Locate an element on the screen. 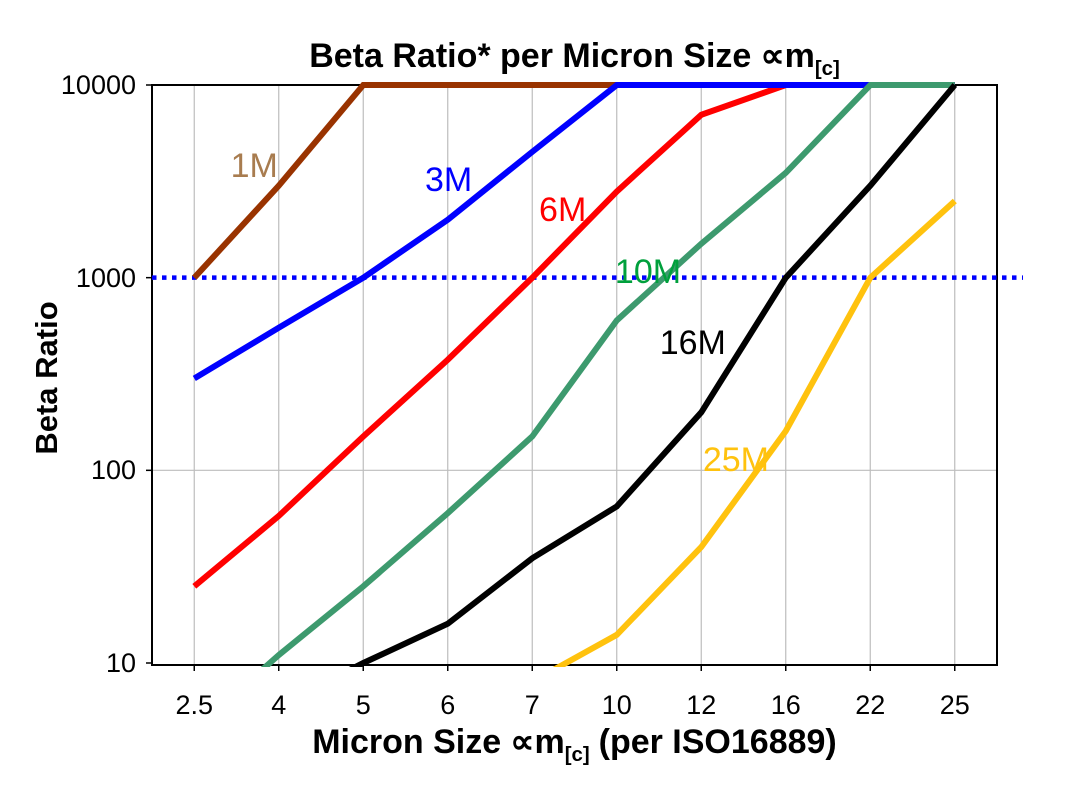 Image resolution: width=1084 pixels, height=798 pixels. x-axis-title-suffix: (per ISO16889) is located at coordinates (717, 742).